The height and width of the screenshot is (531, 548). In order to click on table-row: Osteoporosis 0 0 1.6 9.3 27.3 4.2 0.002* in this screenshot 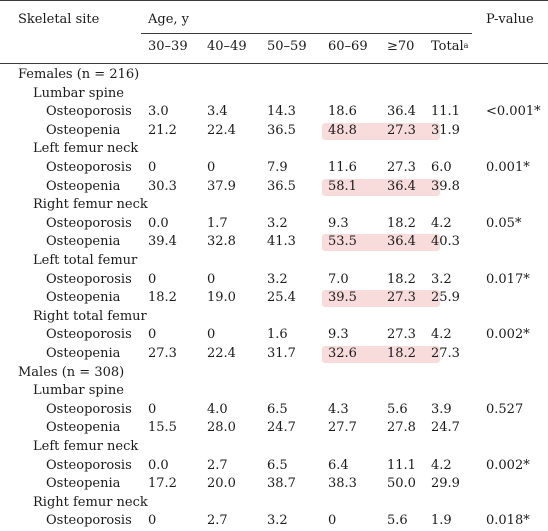, I will do `click(274, 335)`.